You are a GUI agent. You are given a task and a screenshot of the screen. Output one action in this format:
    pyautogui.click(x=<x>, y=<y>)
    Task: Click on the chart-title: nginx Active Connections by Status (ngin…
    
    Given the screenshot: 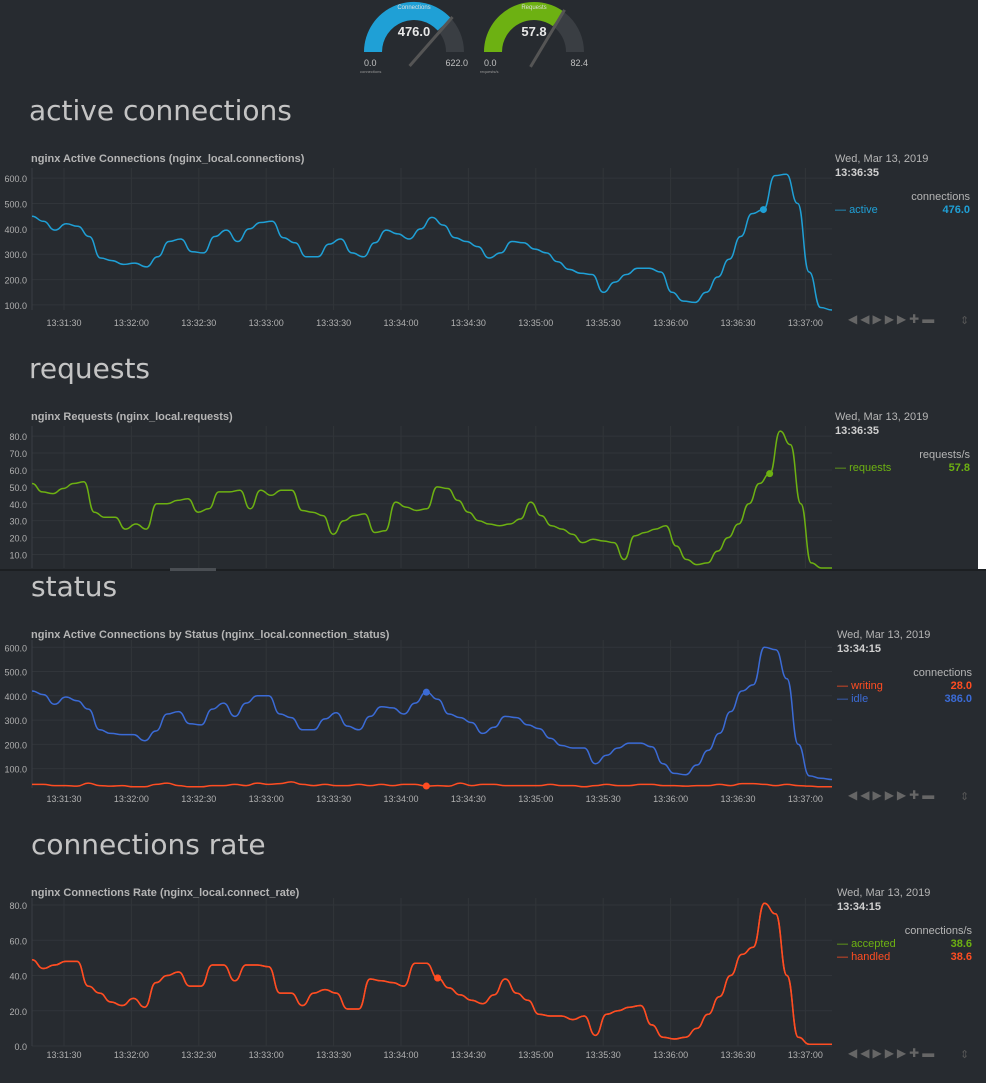 What is the action you would take?
    pyautogui.click(x=210, y=635)
    